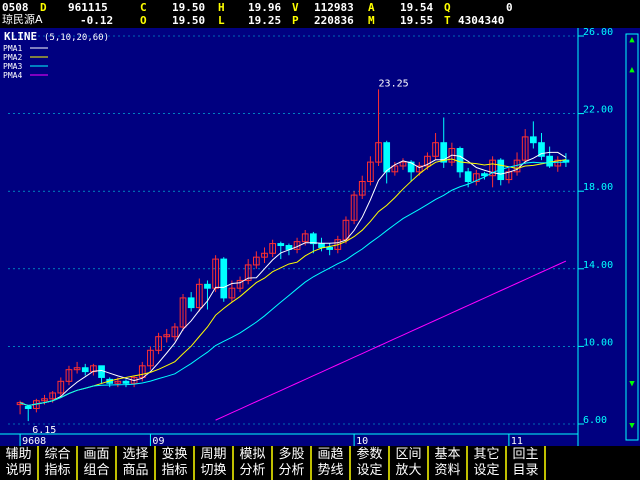  What do you see at coordinates (57, 454) in the screenshot?
I see `toolbar-button-label: 综合` at bounding box center [57, 454].